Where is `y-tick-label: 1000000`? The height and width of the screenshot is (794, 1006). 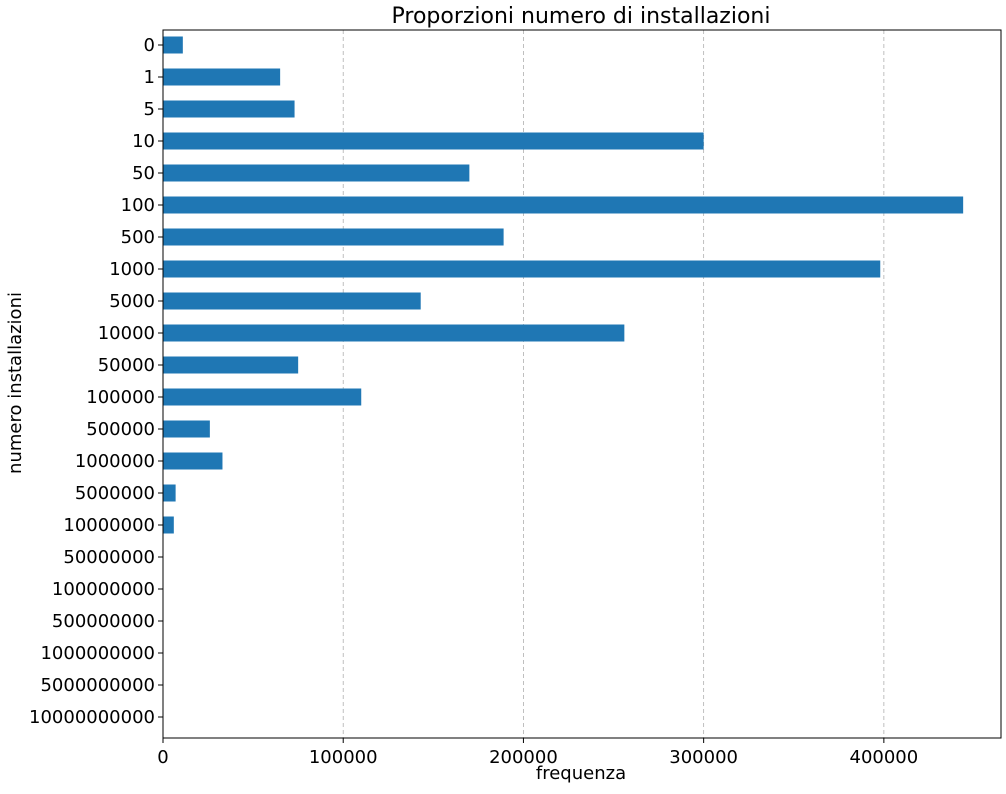 y-tick-label: 1000000 is located at coordinates (115, 461).